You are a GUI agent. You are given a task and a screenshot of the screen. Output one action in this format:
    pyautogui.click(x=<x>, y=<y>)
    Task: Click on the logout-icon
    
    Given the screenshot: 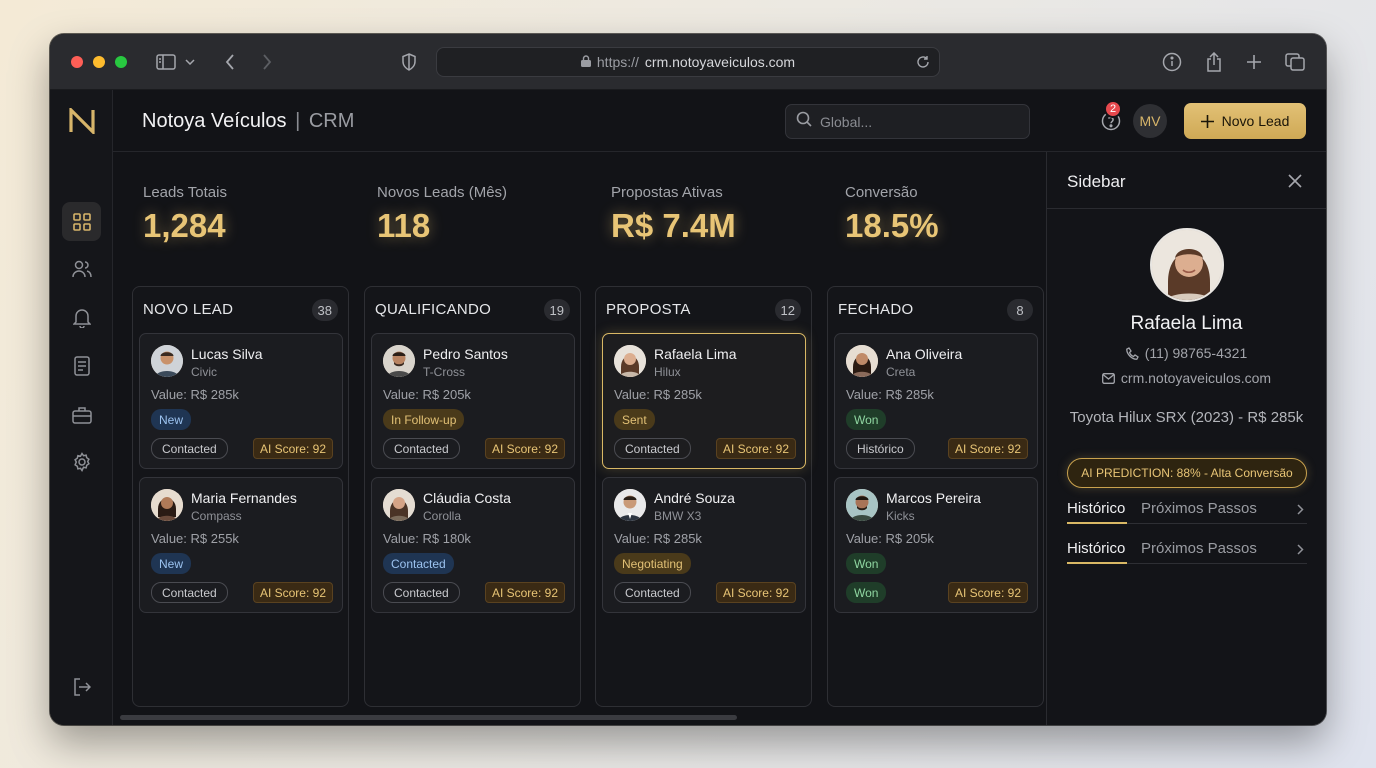 What is the action you would take?
    pyautogui.click(x=81, y=686)
    